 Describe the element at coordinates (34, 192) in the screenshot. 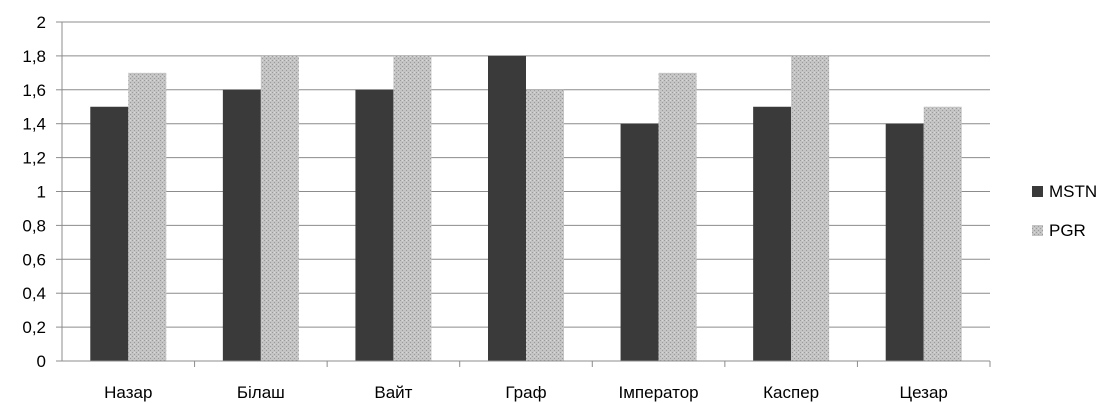

I see `y-tick-labels: 0 0,2 0,4 0,6 0,8 1 1,2 1,4 1,6 1,8 2` at that location.